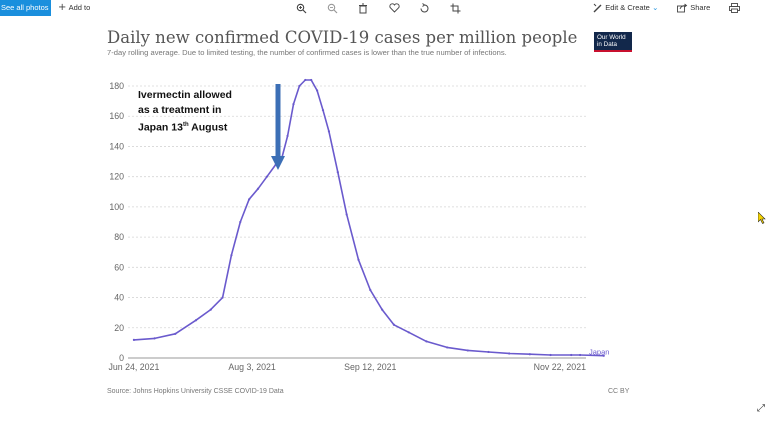 Image resolution: width=768 pixels, height=424 pixels. What do you see at coordinates (278, 127) in the screenshot?
I see `annotation-arrow` at bounding box center [278, 127].